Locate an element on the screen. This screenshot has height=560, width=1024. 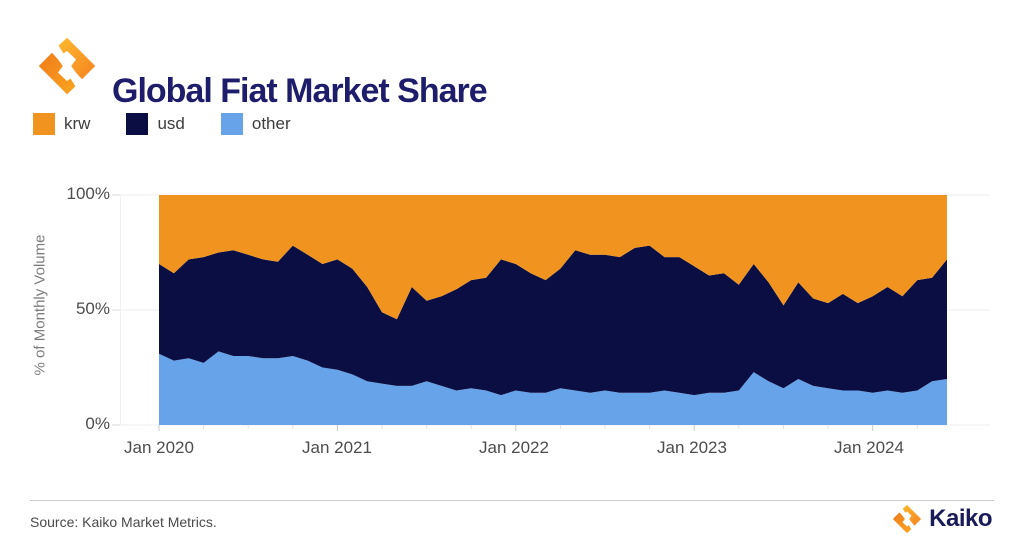
legend-label-other: other is located at coordinates (271, 123).